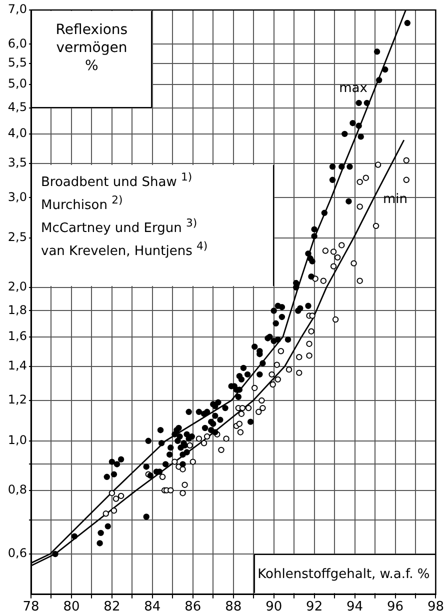 The width and height of the screenshot is (445, 616). What do you see at coordinates (17, 440) in the screenshot?
I see `y-tick-label: 1,0` at bounding box center [17, 440].